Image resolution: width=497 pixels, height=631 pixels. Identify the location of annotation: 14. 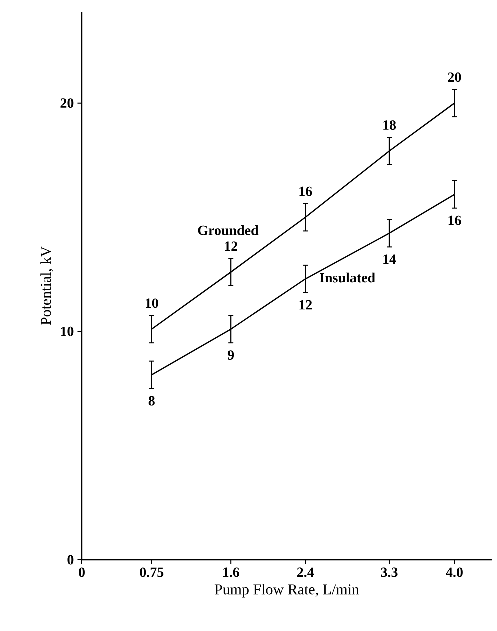
(390, 259).